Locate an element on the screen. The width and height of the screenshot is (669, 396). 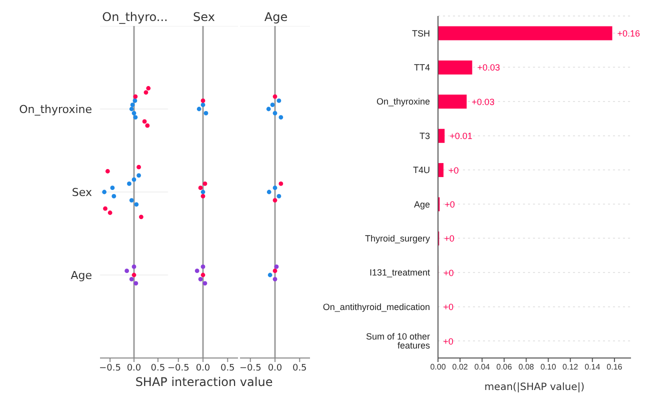
y-tick-label: Sex is located at coordinates (82, 192).